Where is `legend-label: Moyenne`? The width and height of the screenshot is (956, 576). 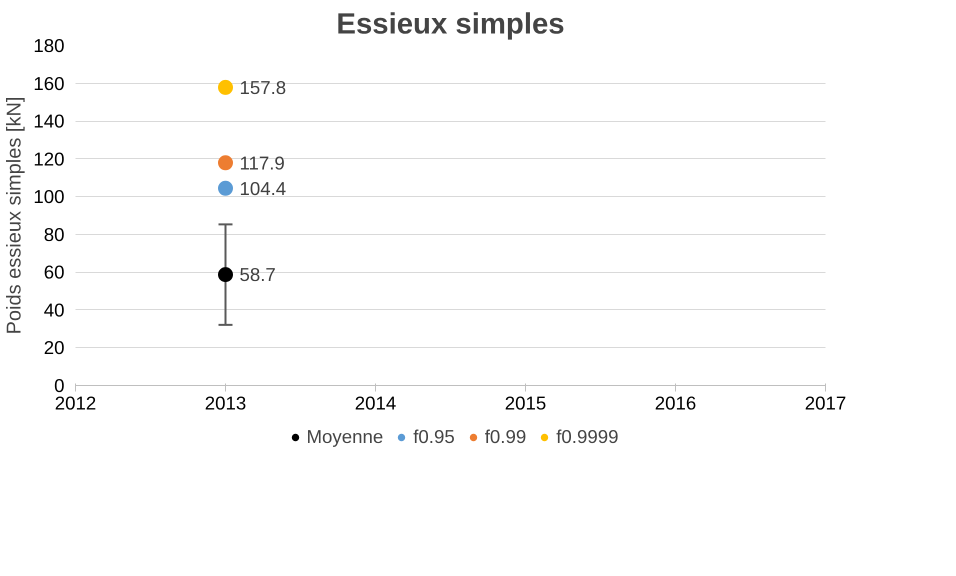
legend-label: Moyenne is located at coordinates (345, 437).